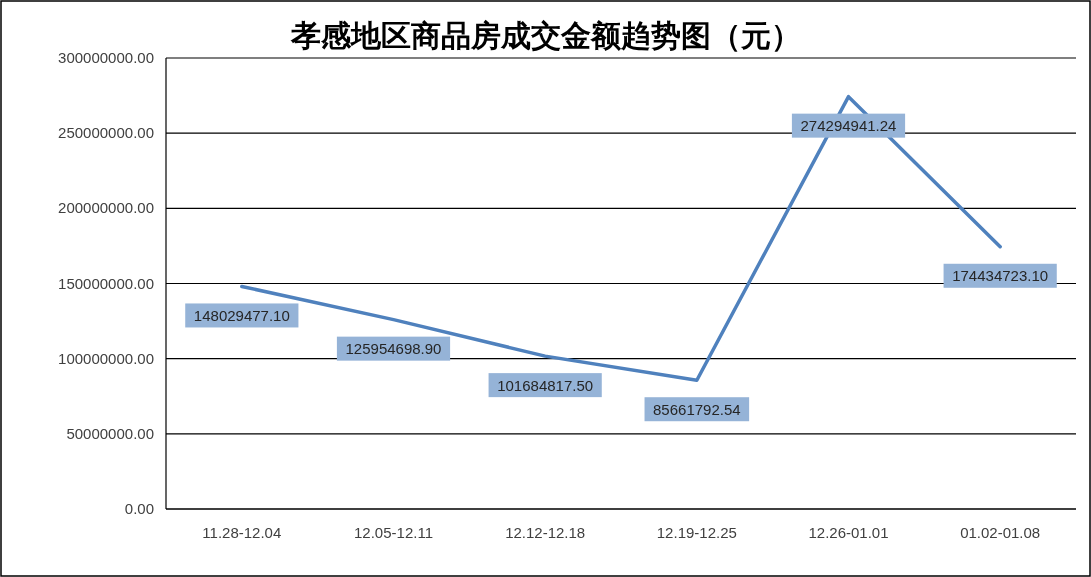 The image size is (1091, 577). Describe the element at coordinates (242, 532) in the screenshot. I see `x-tick-label: 11.28-12.04` at that location.